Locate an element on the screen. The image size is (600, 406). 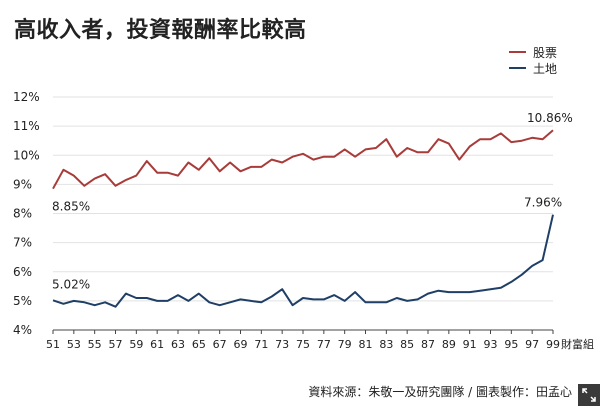
y-tick-label: 11% is located at coordinates (26, 126).